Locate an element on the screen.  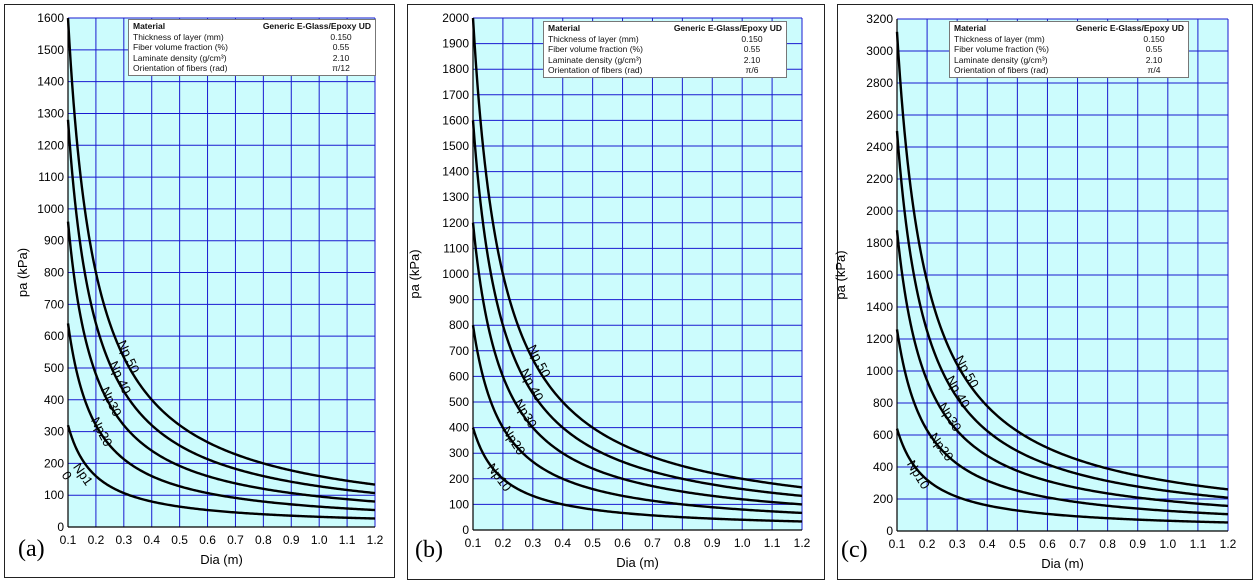
info-value: π/6 is located at coordinates (752, 70).